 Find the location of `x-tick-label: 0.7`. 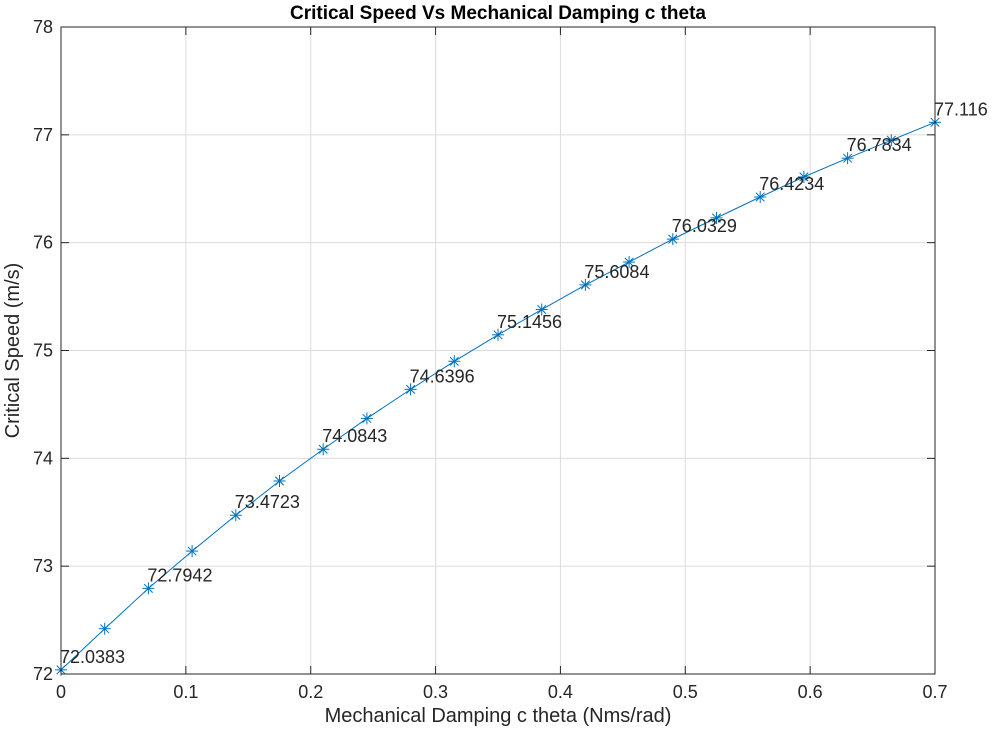

x-tick-label: 0.7 is located at coordinates (934, 692).